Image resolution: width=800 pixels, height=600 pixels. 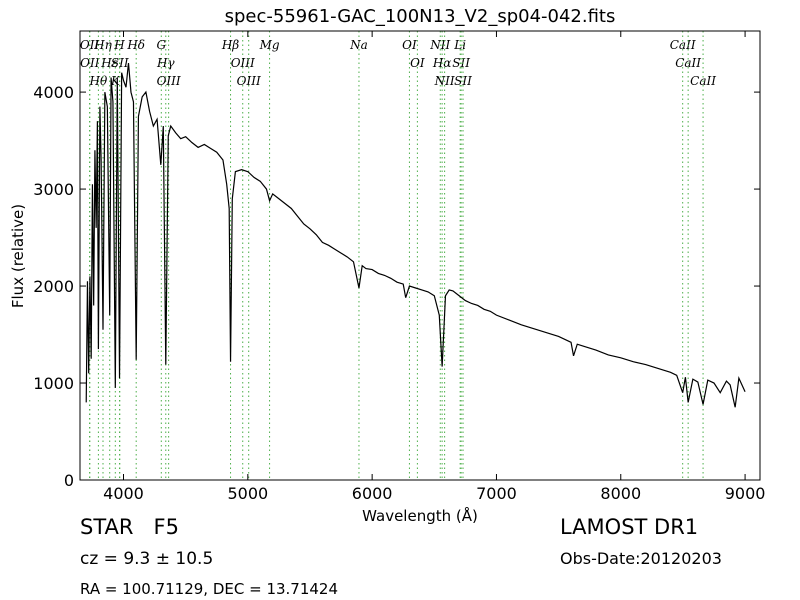 I want to click on y-tick-label: 0, so click(x=69, y=480).